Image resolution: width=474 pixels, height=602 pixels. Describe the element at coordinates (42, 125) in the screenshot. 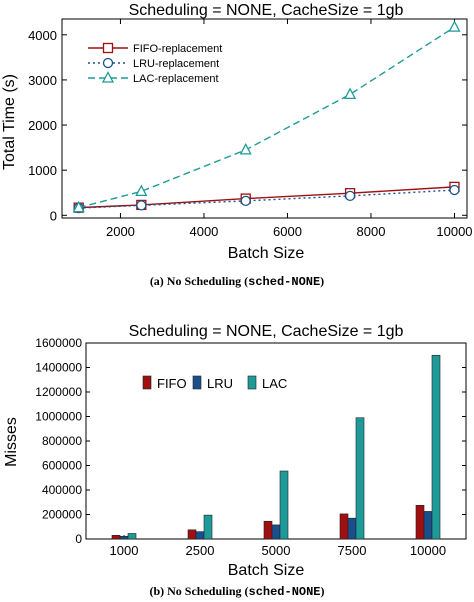

I see `y-tick-label: 2000` at that location.